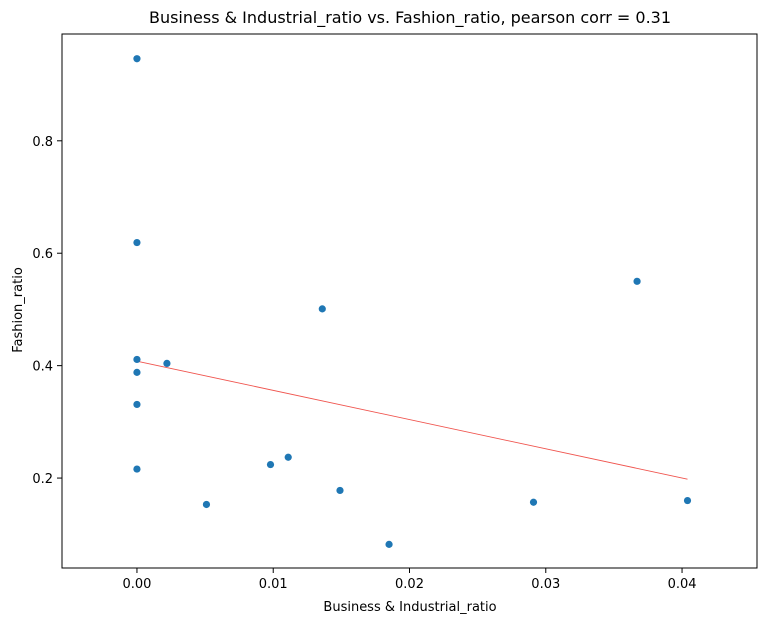 This screenshot has width=772, height=624. Describe the element at coordinates (545, 584) in the screenshot. I see `x-tick-label: 0.03` at that location.